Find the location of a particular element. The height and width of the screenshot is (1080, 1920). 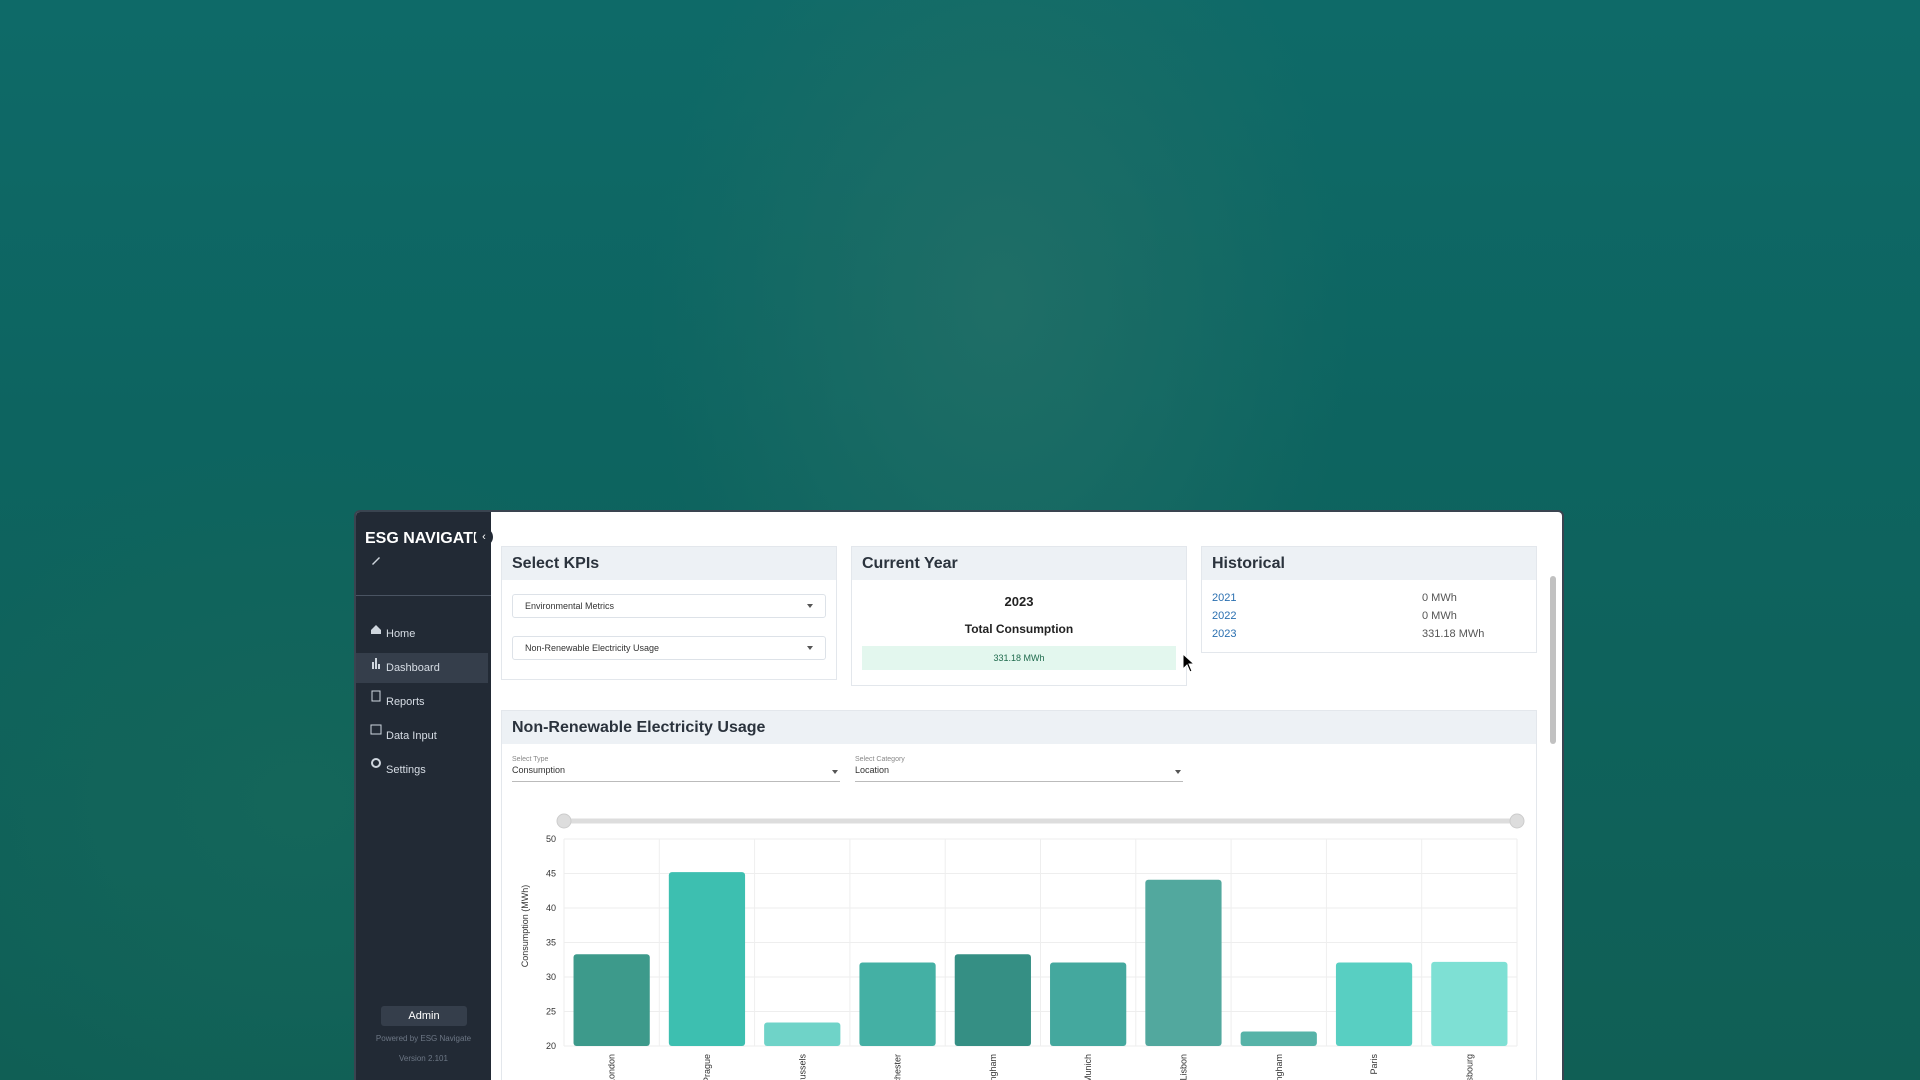

y-tick-label: 45 is located at coordinates (551, 874).